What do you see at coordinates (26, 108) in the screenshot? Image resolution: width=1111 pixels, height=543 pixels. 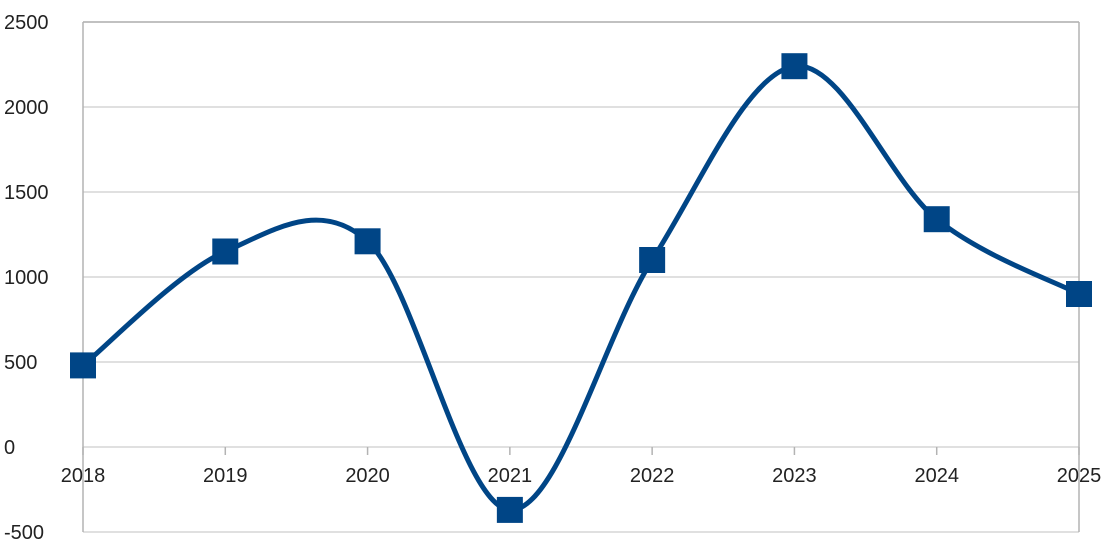 I see `y-tick-label: 2000` at bounding box center [26, 108].